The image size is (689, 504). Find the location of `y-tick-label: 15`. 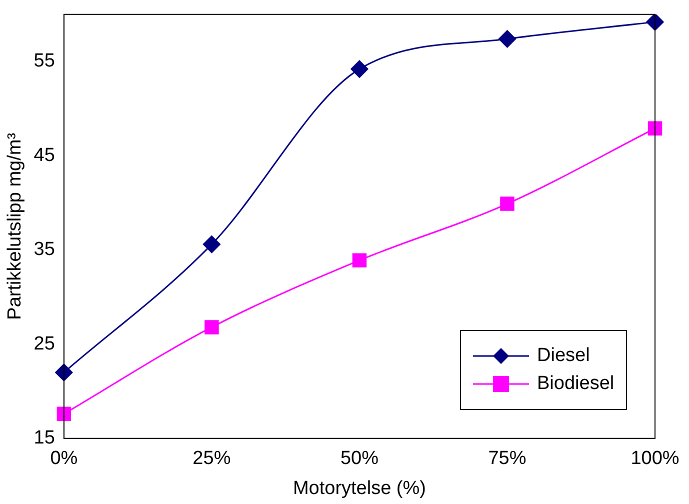

y-tick-label: 15 is located at coordinates (44, 438).